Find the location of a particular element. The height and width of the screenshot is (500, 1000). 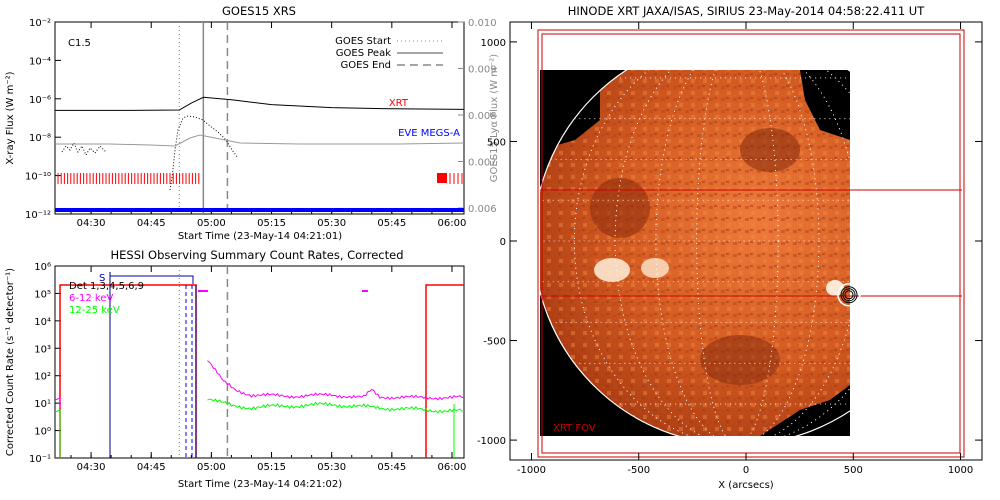

legend-goes-end: GOES End is located at coordinates (366, 65).